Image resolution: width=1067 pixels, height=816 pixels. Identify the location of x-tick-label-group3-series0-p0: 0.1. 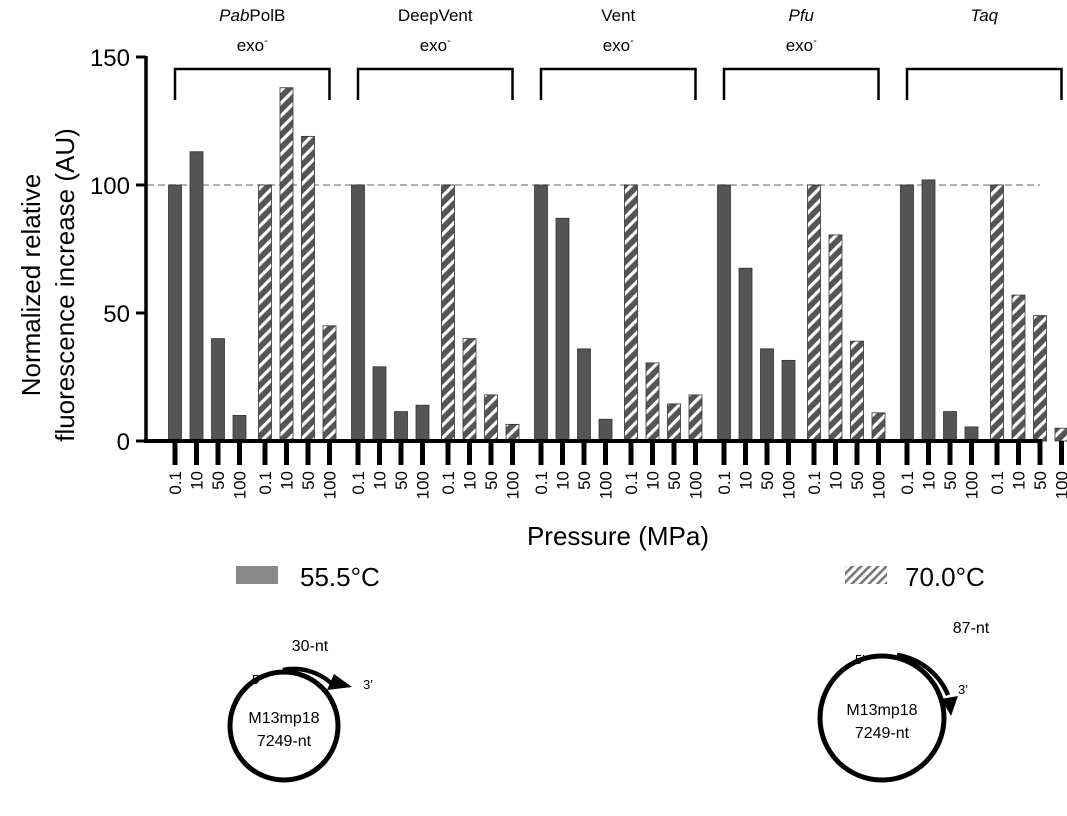
(724, 483).